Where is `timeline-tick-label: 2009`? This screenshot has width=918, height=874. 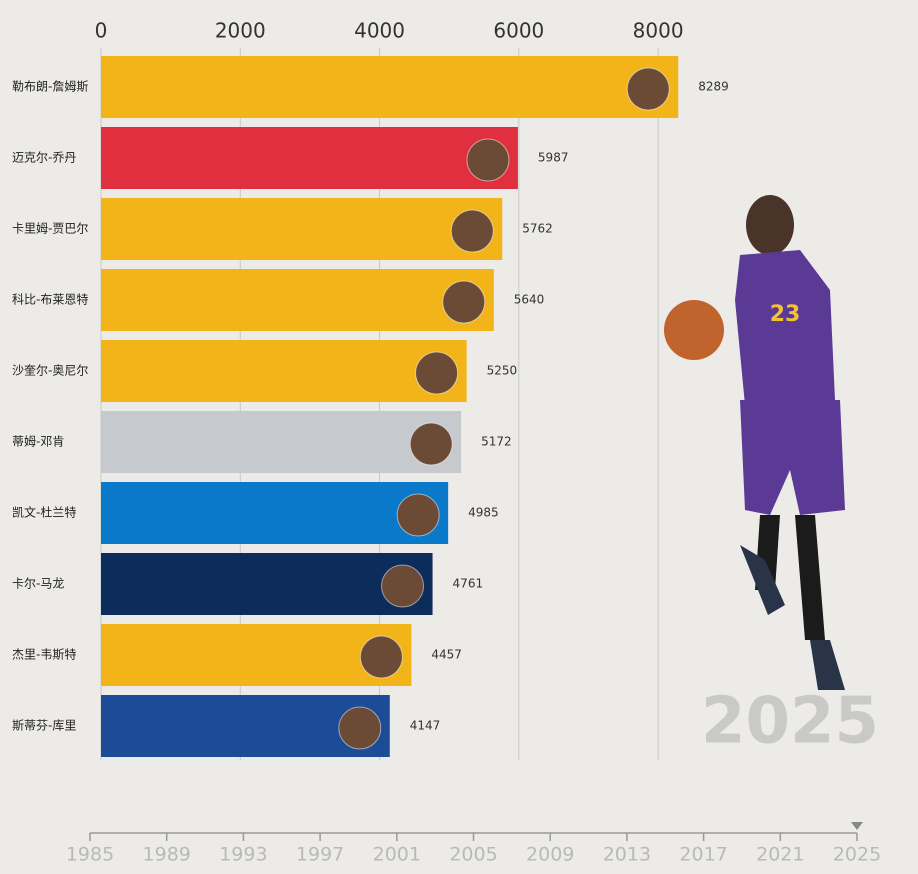
timeline-tick-label: 2009 is located at coordinates (550, 855).